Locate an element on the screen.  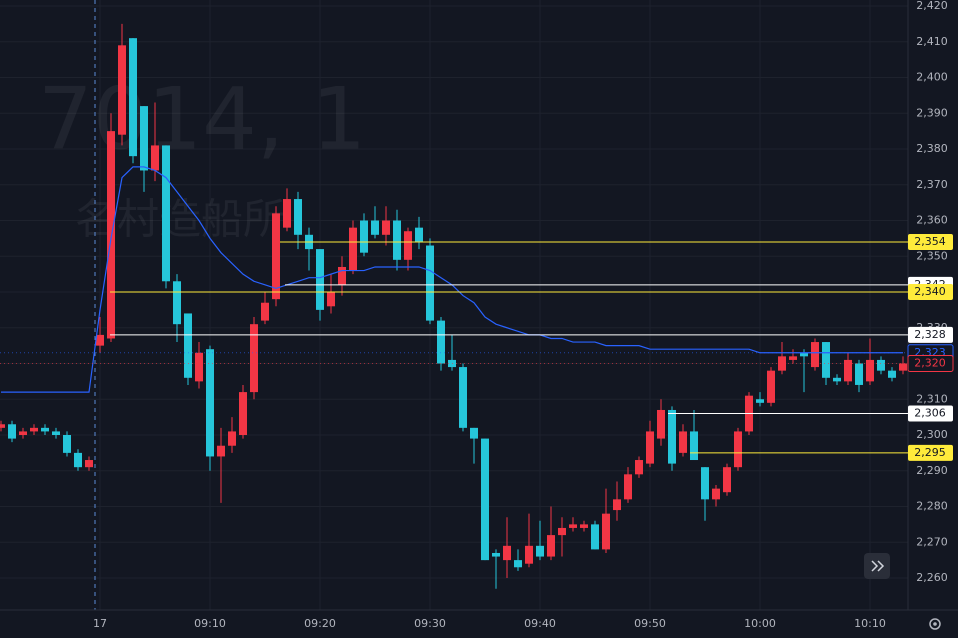
y-tick-label: 2,380 is located at coordinates (932, 148).